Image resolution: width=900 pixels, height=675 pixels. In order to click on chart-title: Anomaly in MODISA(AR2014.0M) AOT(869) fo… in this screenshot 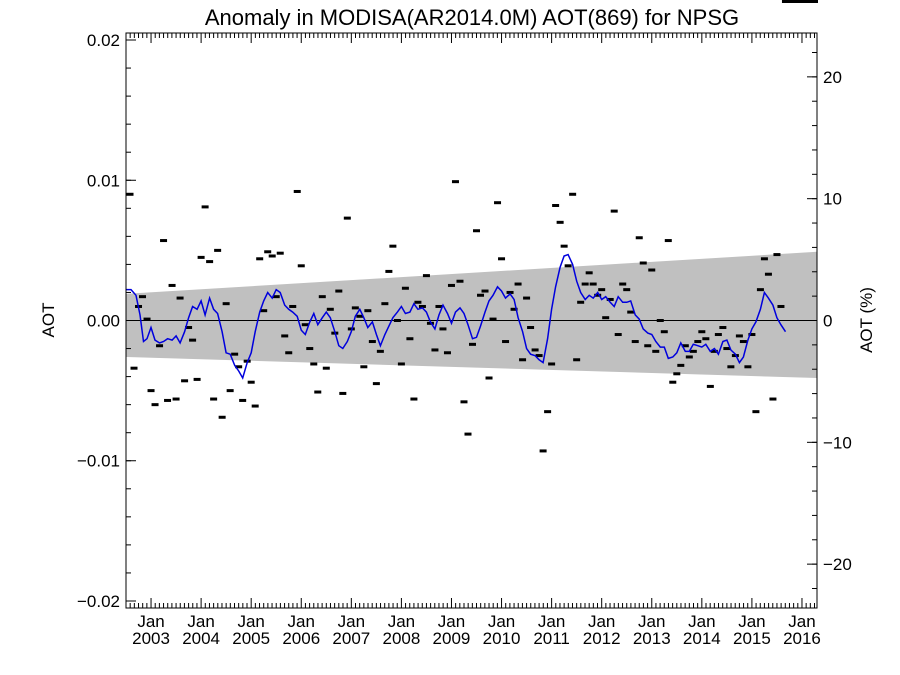, I will do `click(472, 17)`.